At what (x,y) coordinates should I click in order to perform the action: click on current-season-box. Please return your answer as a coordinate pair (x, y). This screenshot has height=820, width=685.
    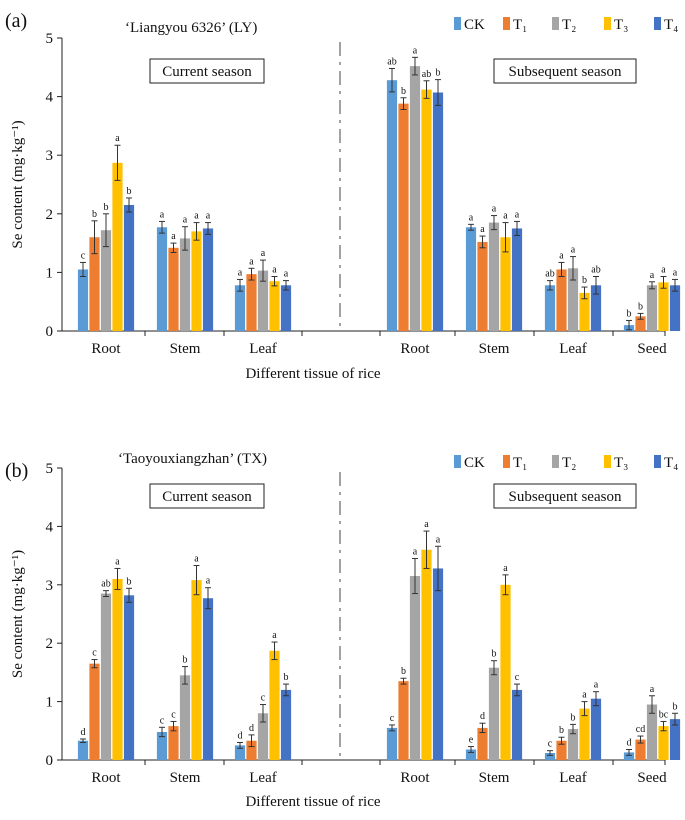
    Looking at the image, I should click on (207, 71).